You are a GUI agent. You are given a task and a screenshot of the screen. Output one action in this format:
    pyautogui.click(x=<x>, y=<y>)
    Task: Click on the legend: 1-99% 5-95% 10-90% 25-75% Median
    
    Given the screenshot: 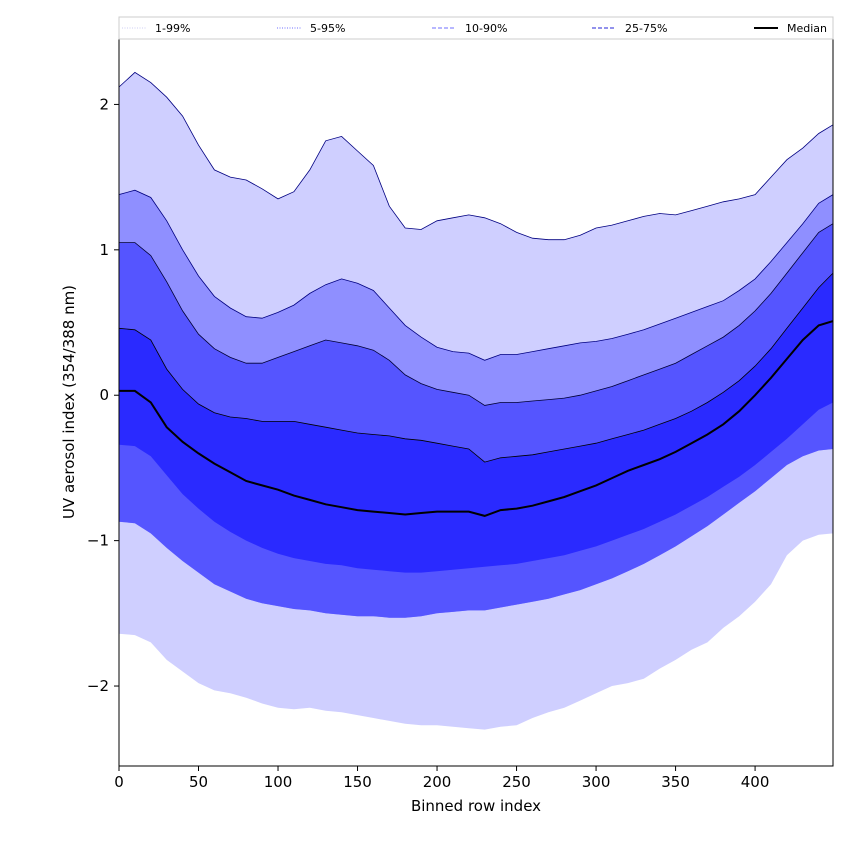 What is the action you would take?
    pyautogui.click(x=476, y=28)
    